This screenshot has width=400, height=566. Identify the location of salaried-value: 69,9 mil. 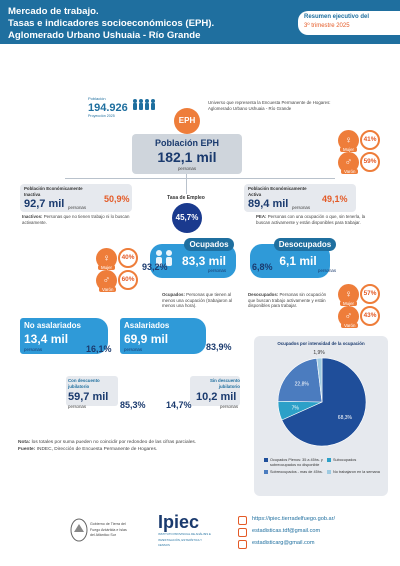
(146, 339).